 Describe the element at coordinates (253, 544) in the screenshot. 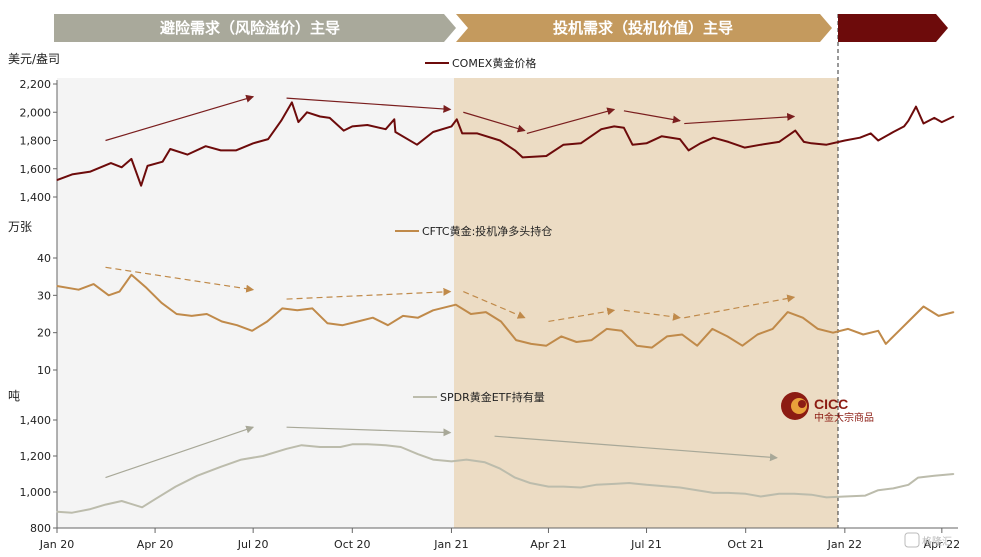

I see `x-tick-label: Jul 20` at that location.